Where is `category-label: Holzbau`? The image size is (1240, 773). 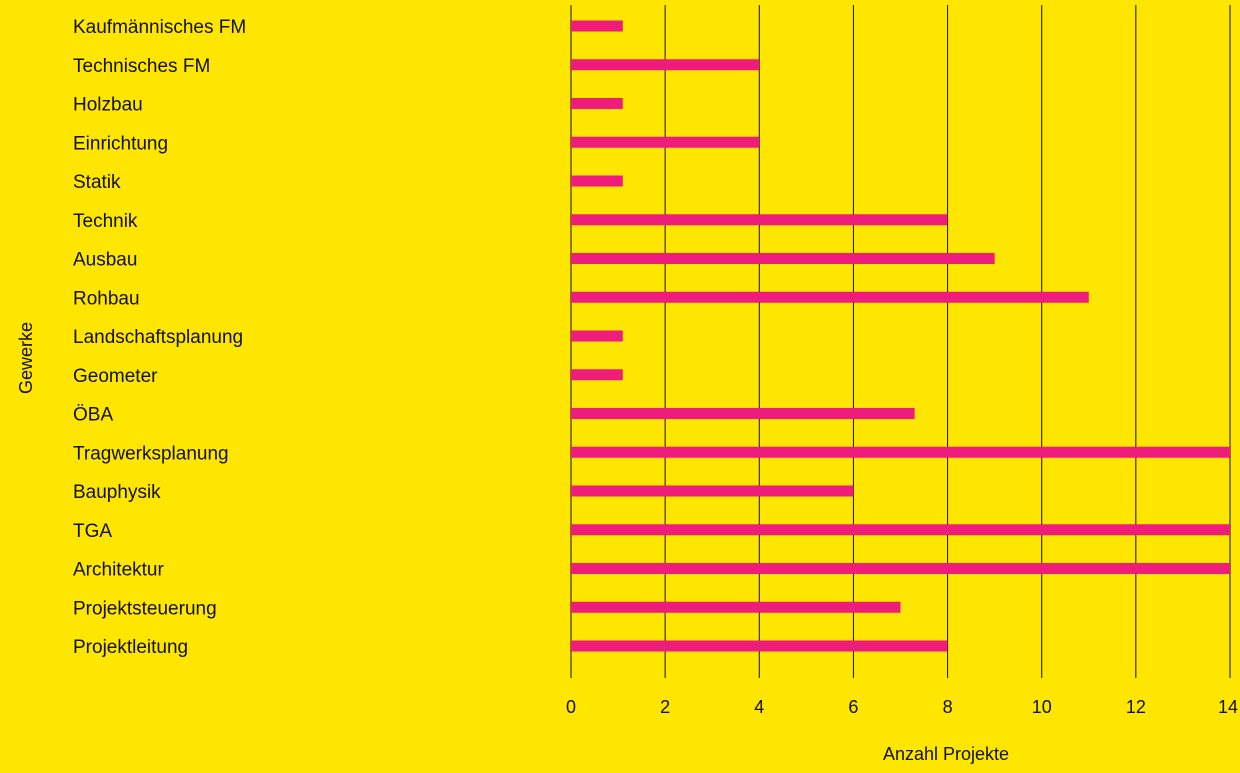
category-label: Holzbau is located at coordinates (108, 105).